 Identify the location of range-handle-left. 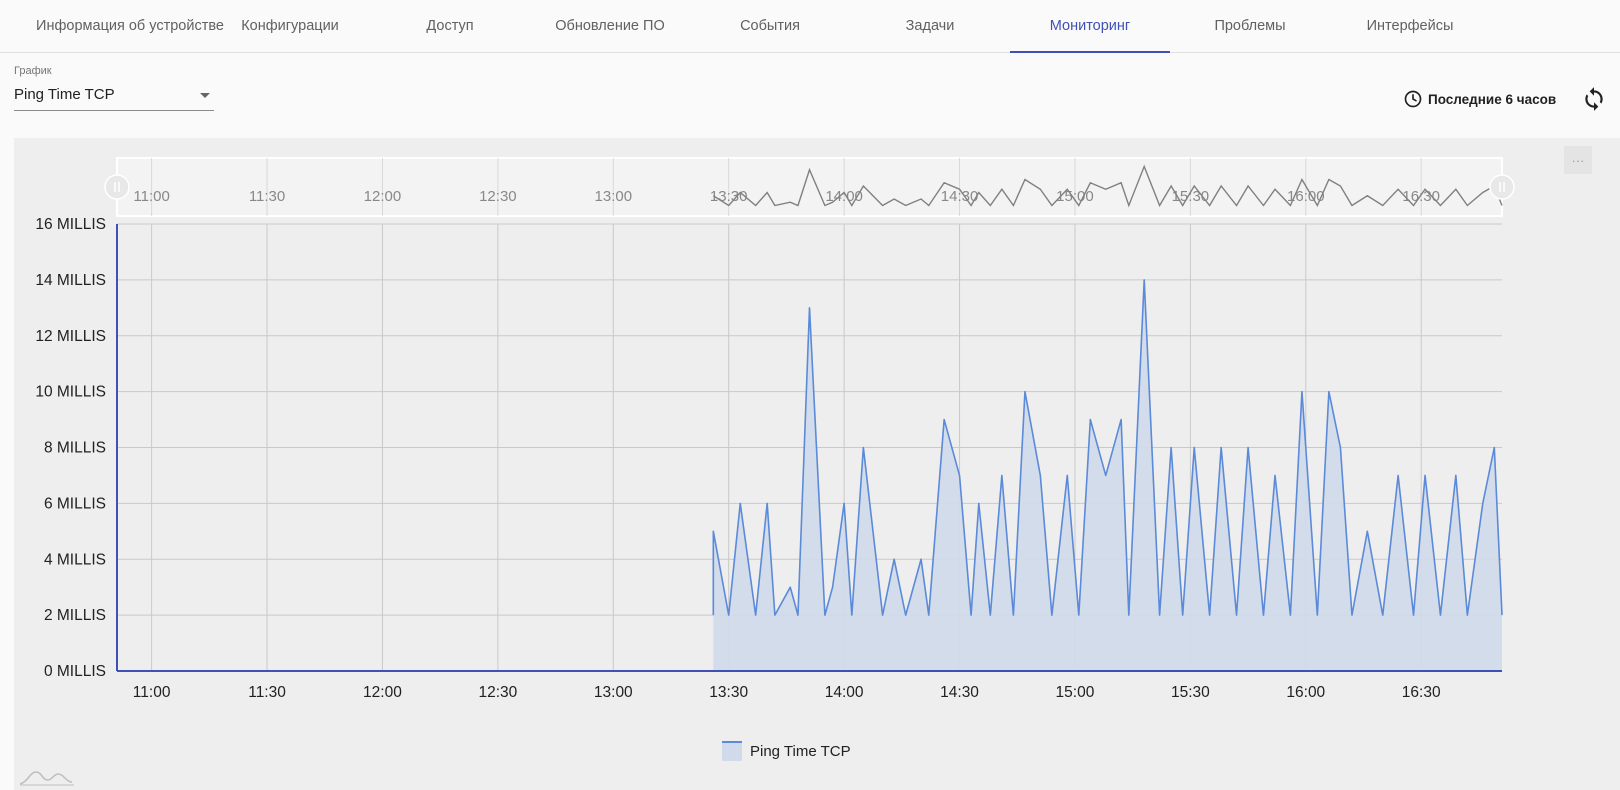
(117, 187).